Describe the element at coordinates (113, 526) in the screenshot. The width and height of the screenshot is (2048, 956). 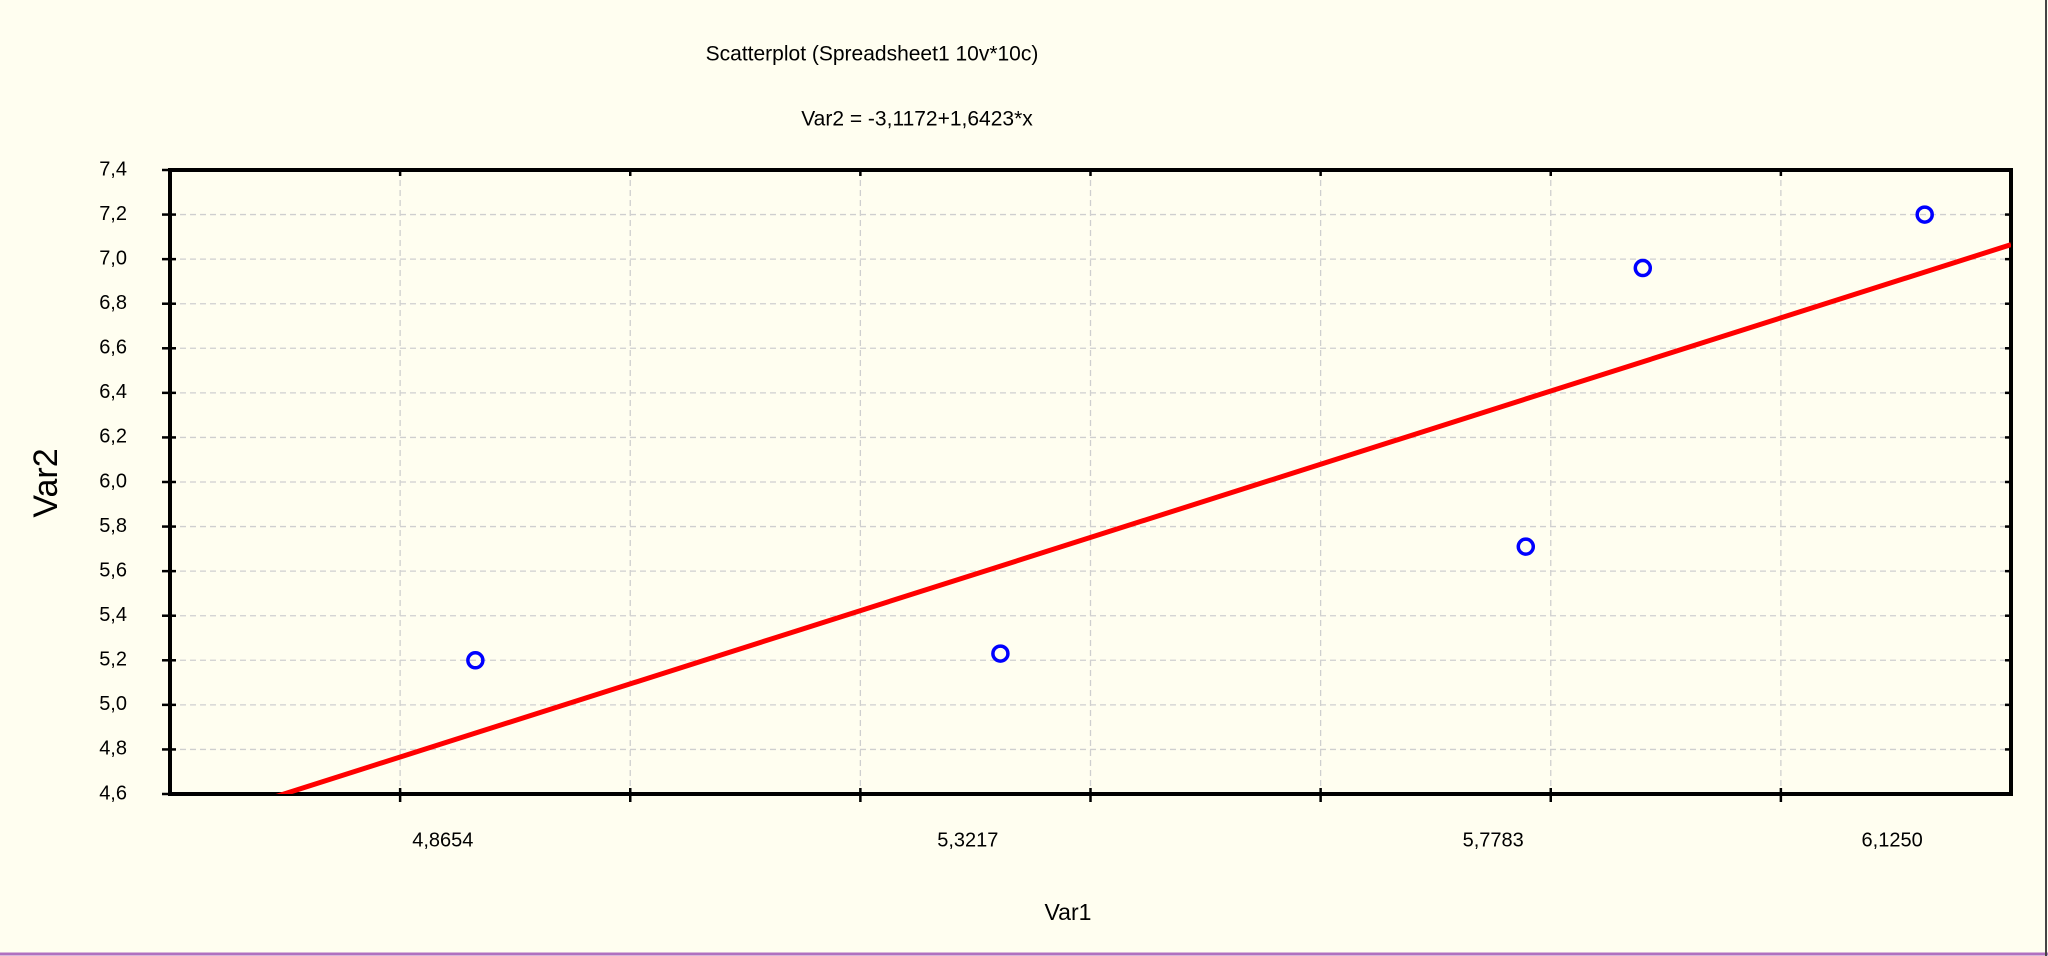
I see `y-tick-label: 5,8` at that location.